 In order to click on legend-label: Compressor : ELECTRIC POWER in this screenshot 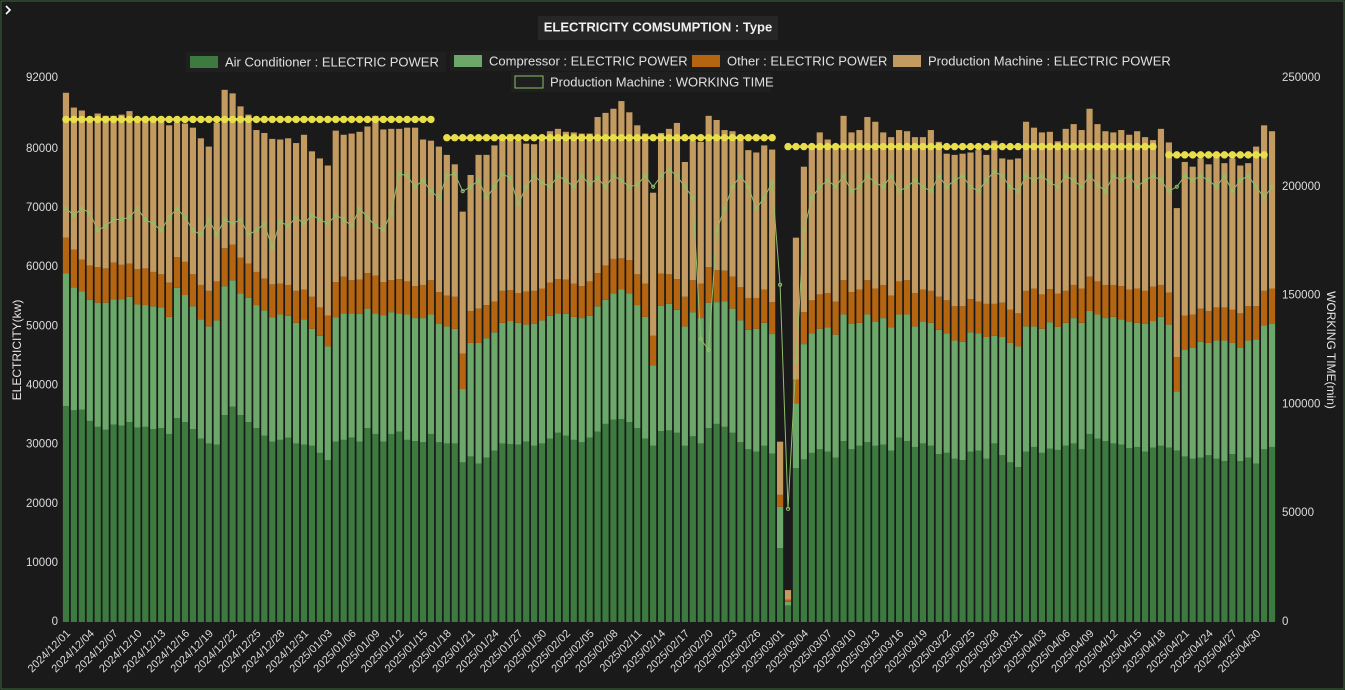, I will do `click(588, 60)`.